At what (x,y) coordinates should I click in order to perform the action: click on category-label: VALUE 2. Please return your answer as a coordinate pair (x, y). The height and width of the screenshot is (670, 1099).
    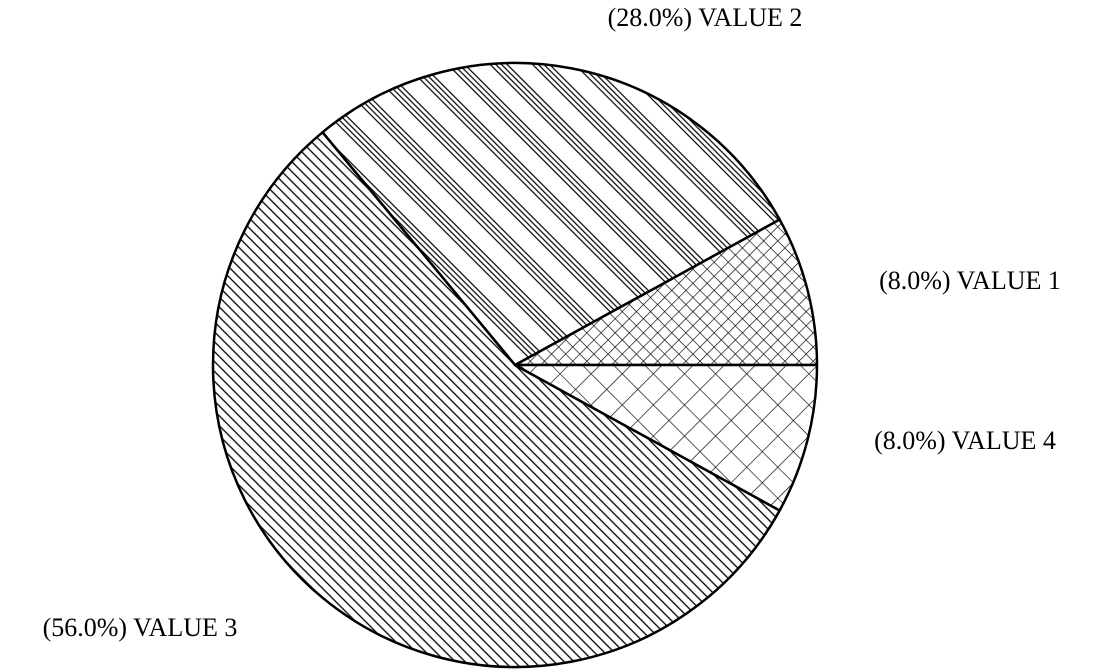
    Looking at the image, I should click on (750, 17).